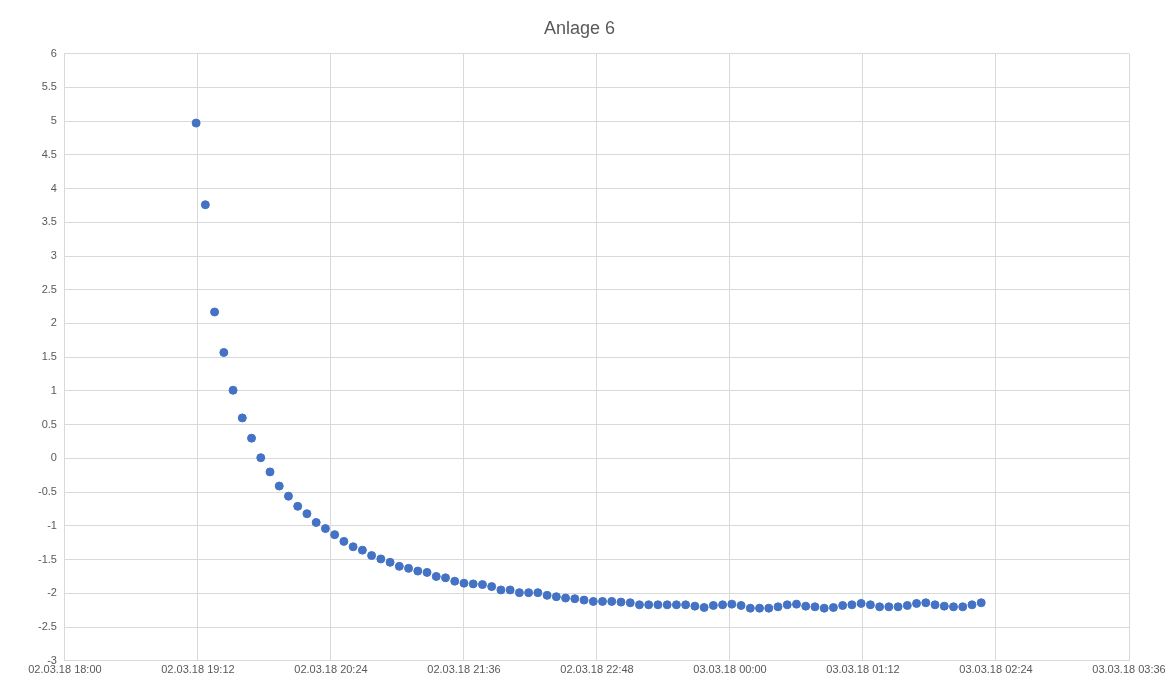  I want to click on y-tick-label: 4, so click(53, 187).